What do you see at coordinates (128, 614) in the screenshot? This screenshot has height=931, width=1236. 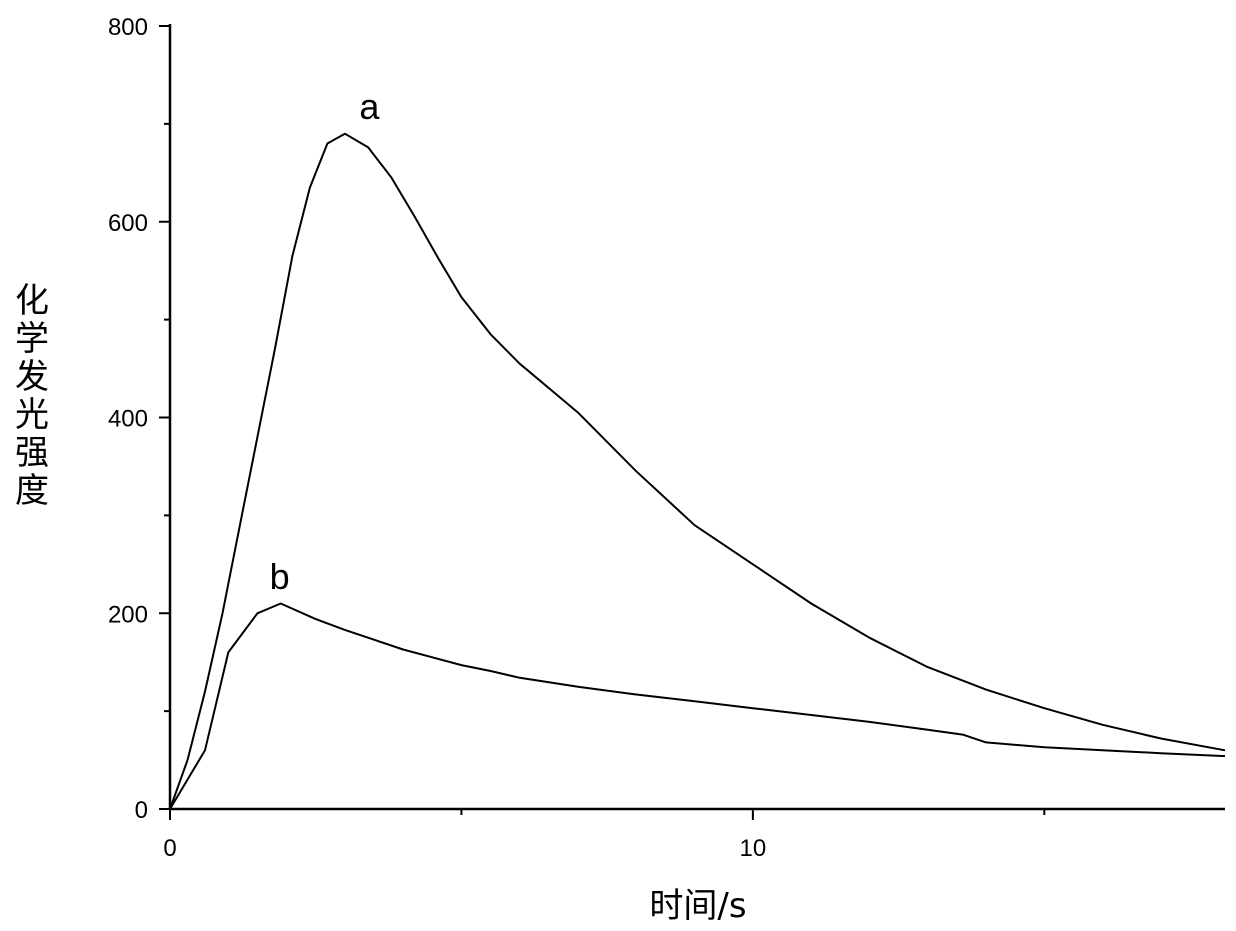 I see `y-tick-label: 200` at bounding box center [128, 614].